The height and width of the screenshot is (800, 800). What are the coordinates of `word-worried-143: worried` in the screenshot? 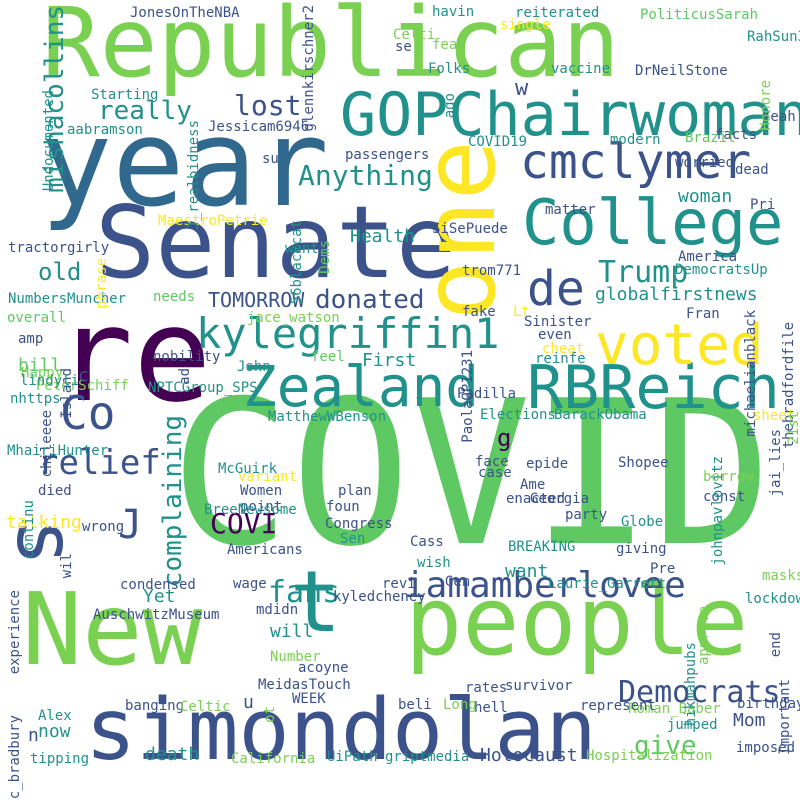 It's located at (705, 163).